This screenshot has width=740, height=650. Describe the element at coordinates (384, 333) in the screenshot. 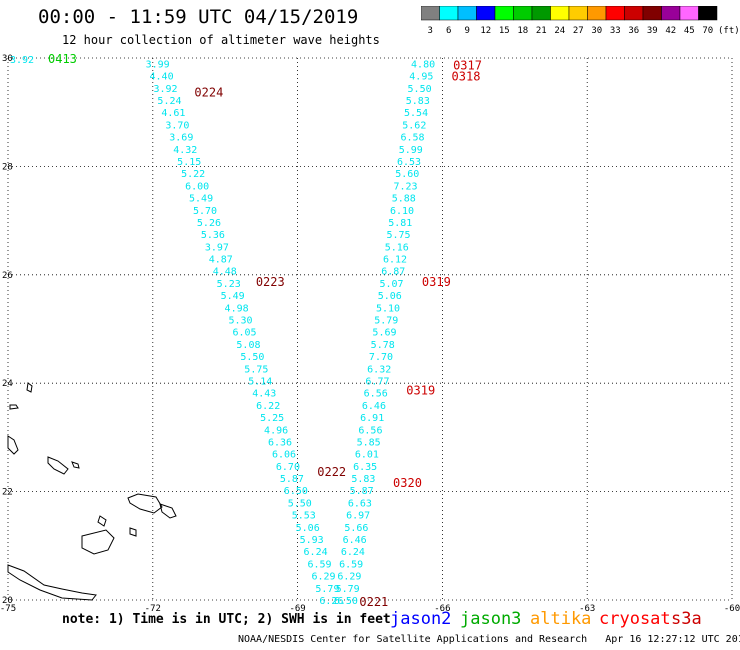

I see `wave-height-value: 5.69` at that location.